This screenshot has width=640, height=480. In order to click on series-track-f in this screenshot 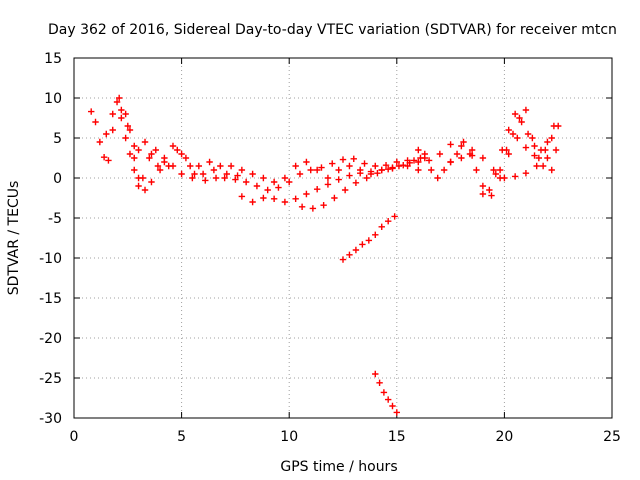, I will do `click(368, 238)`.